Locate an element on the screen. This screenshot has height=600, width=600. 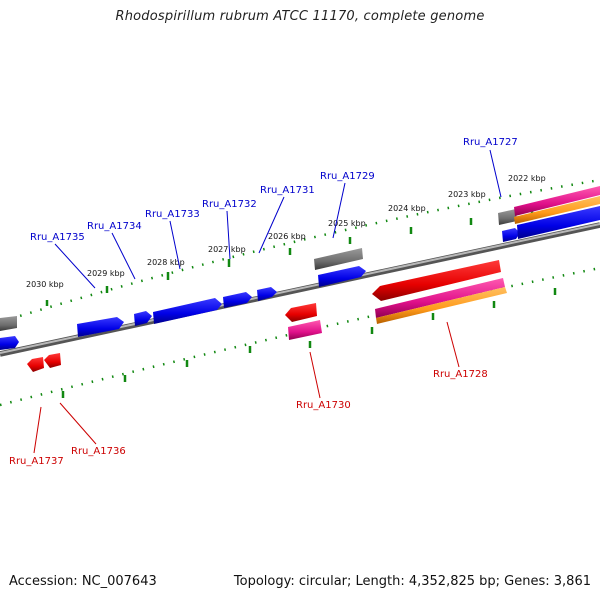
gene-label: Rru_A1732 is located at coordinates (229, 204).